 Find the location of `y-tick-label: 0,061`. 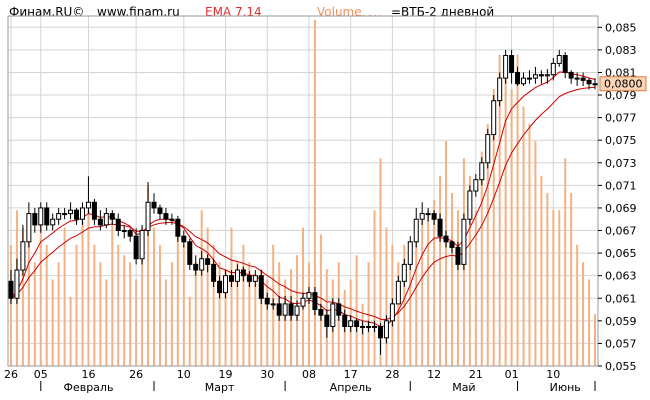

y-tick-label: 0,061 is located at coordinates (621, 298).